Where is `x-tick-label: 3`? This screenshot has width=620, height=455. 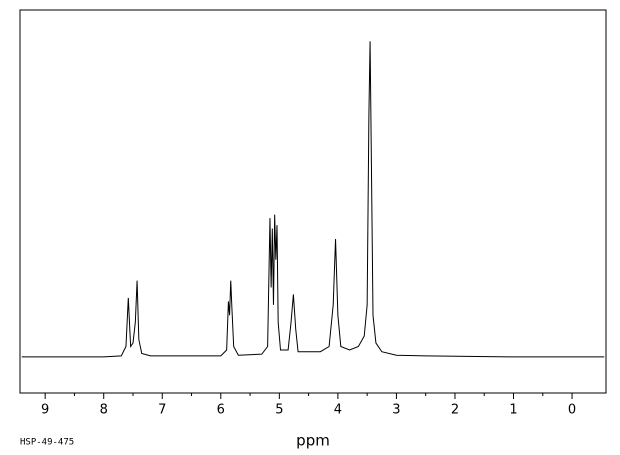 x-tick-label: 3 is located at coordinates (396, 410).